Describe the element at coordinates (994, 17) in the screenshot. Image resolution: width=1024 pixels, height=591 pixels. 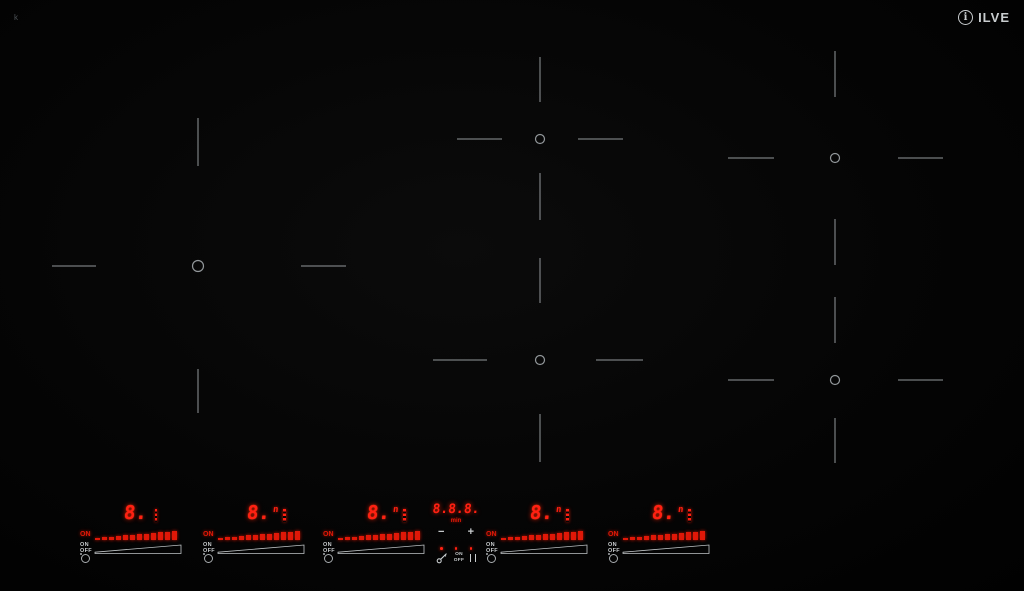
I see `brand-name: ILVE` at that location.